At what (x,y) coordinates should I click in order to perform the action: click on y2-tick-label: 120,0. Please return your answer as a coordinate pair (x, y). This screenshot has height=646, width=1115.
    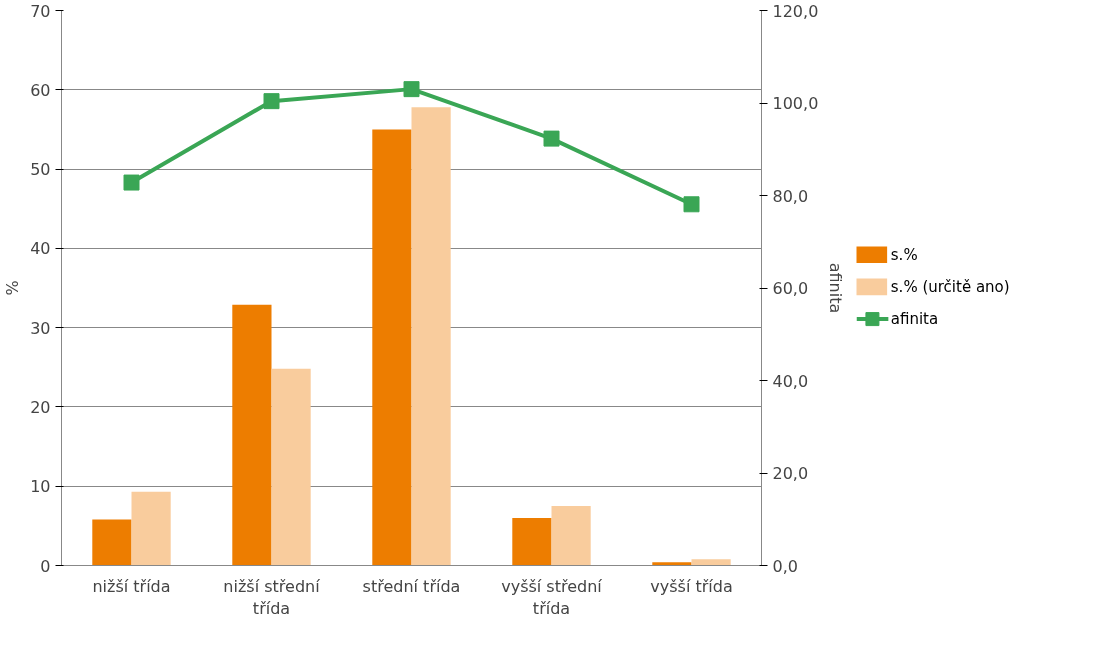
    Looking at the image, I should click on (795, 11).